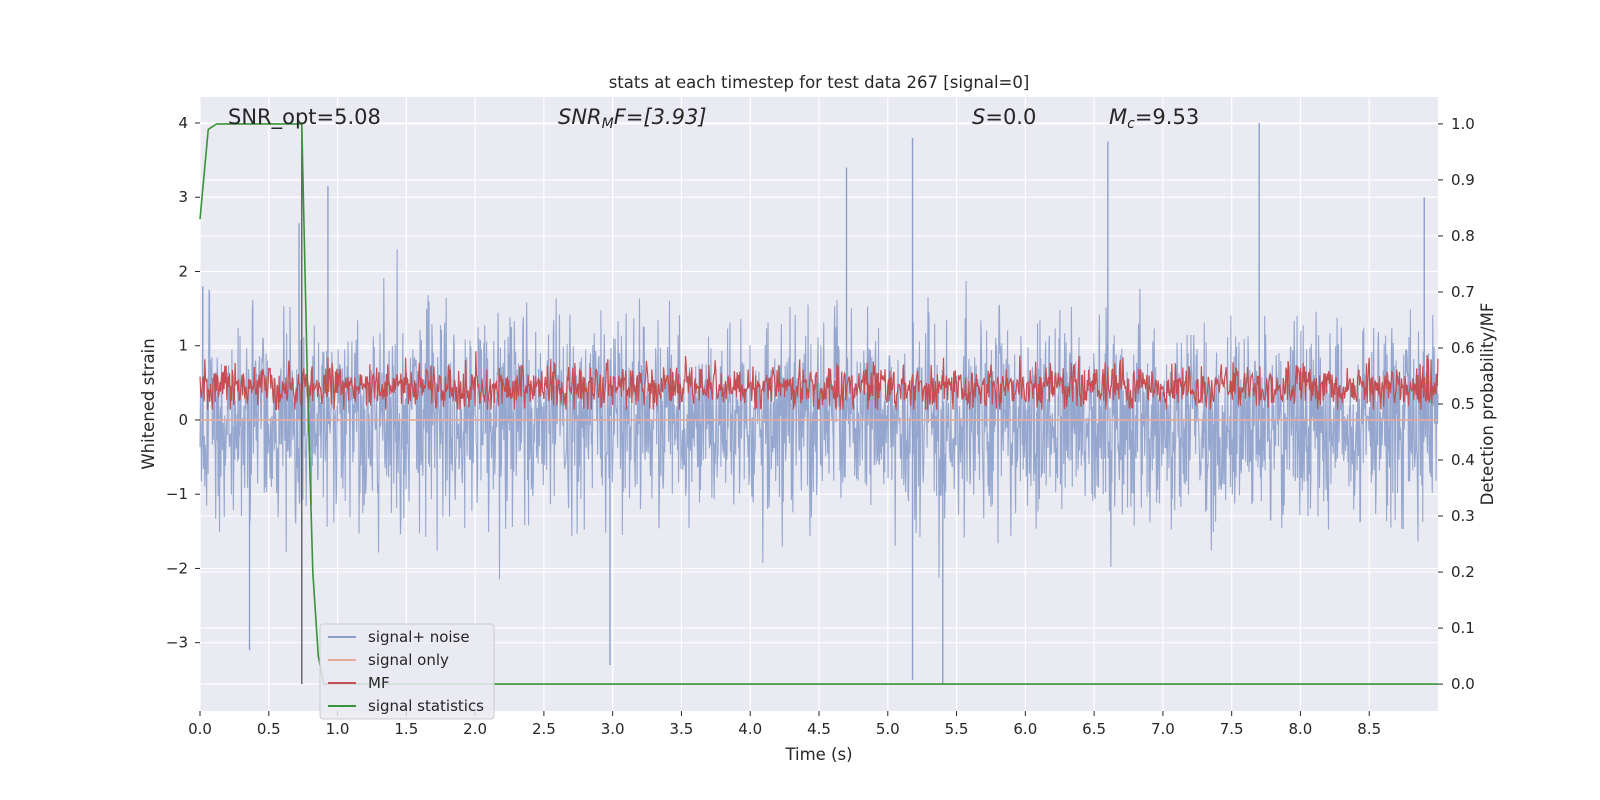  Describe the element at coordinates (1463, 516) in the screenshot. I see `y-tick-label-right: 0.3` at that location.